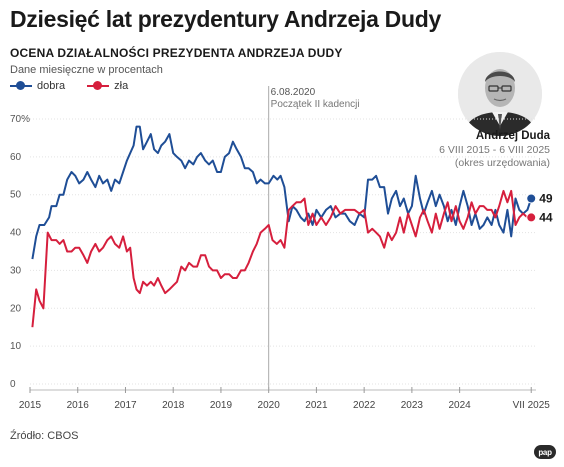  I want to click on y-tick-label: 60, so click(16, 157).